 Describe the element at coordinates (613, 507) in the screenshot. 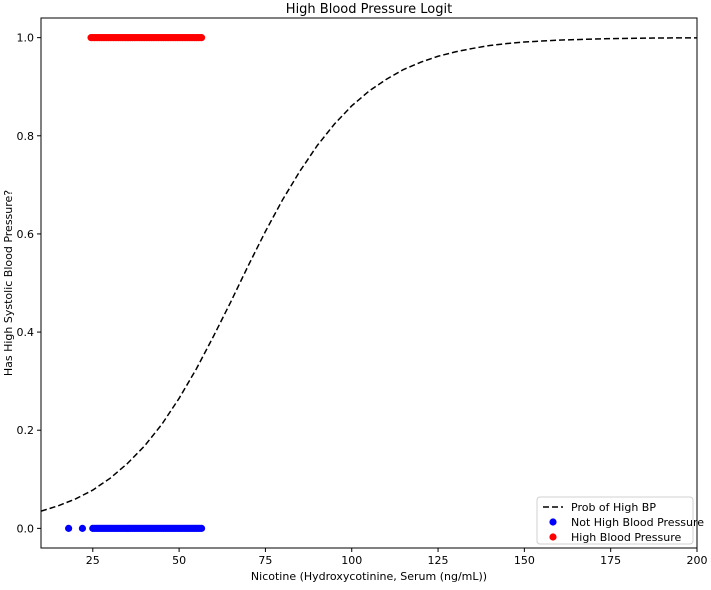

I see `legend-label-prob-of-high-bp: Prob of High BP` at that location.